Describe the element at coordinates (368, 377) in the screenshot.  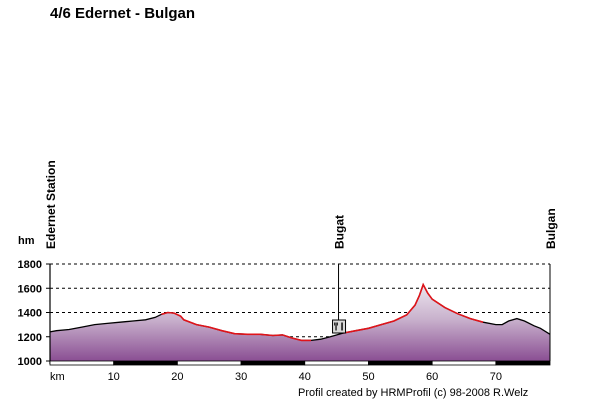
I see `x-tick-label: 50` at that location.